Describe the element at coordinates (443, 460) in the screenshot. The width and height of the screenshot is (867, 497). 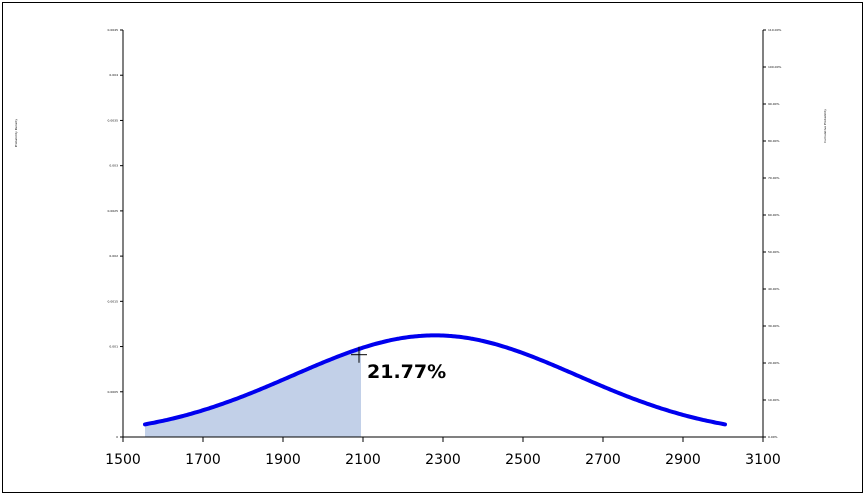
I see `x-tick-label: 2300` at that location.